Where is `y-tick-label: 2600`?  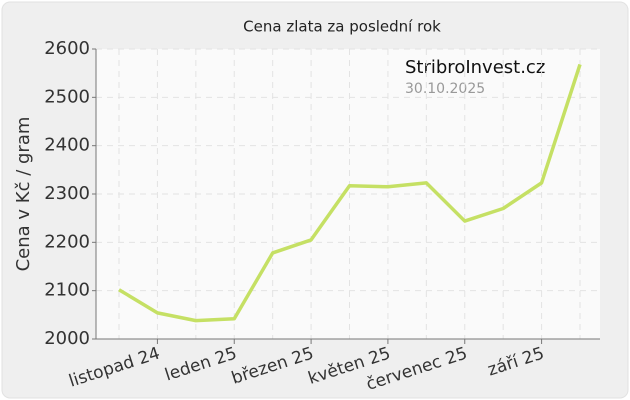
y-tick-label: 2600 is located at coordinates (67, 48).